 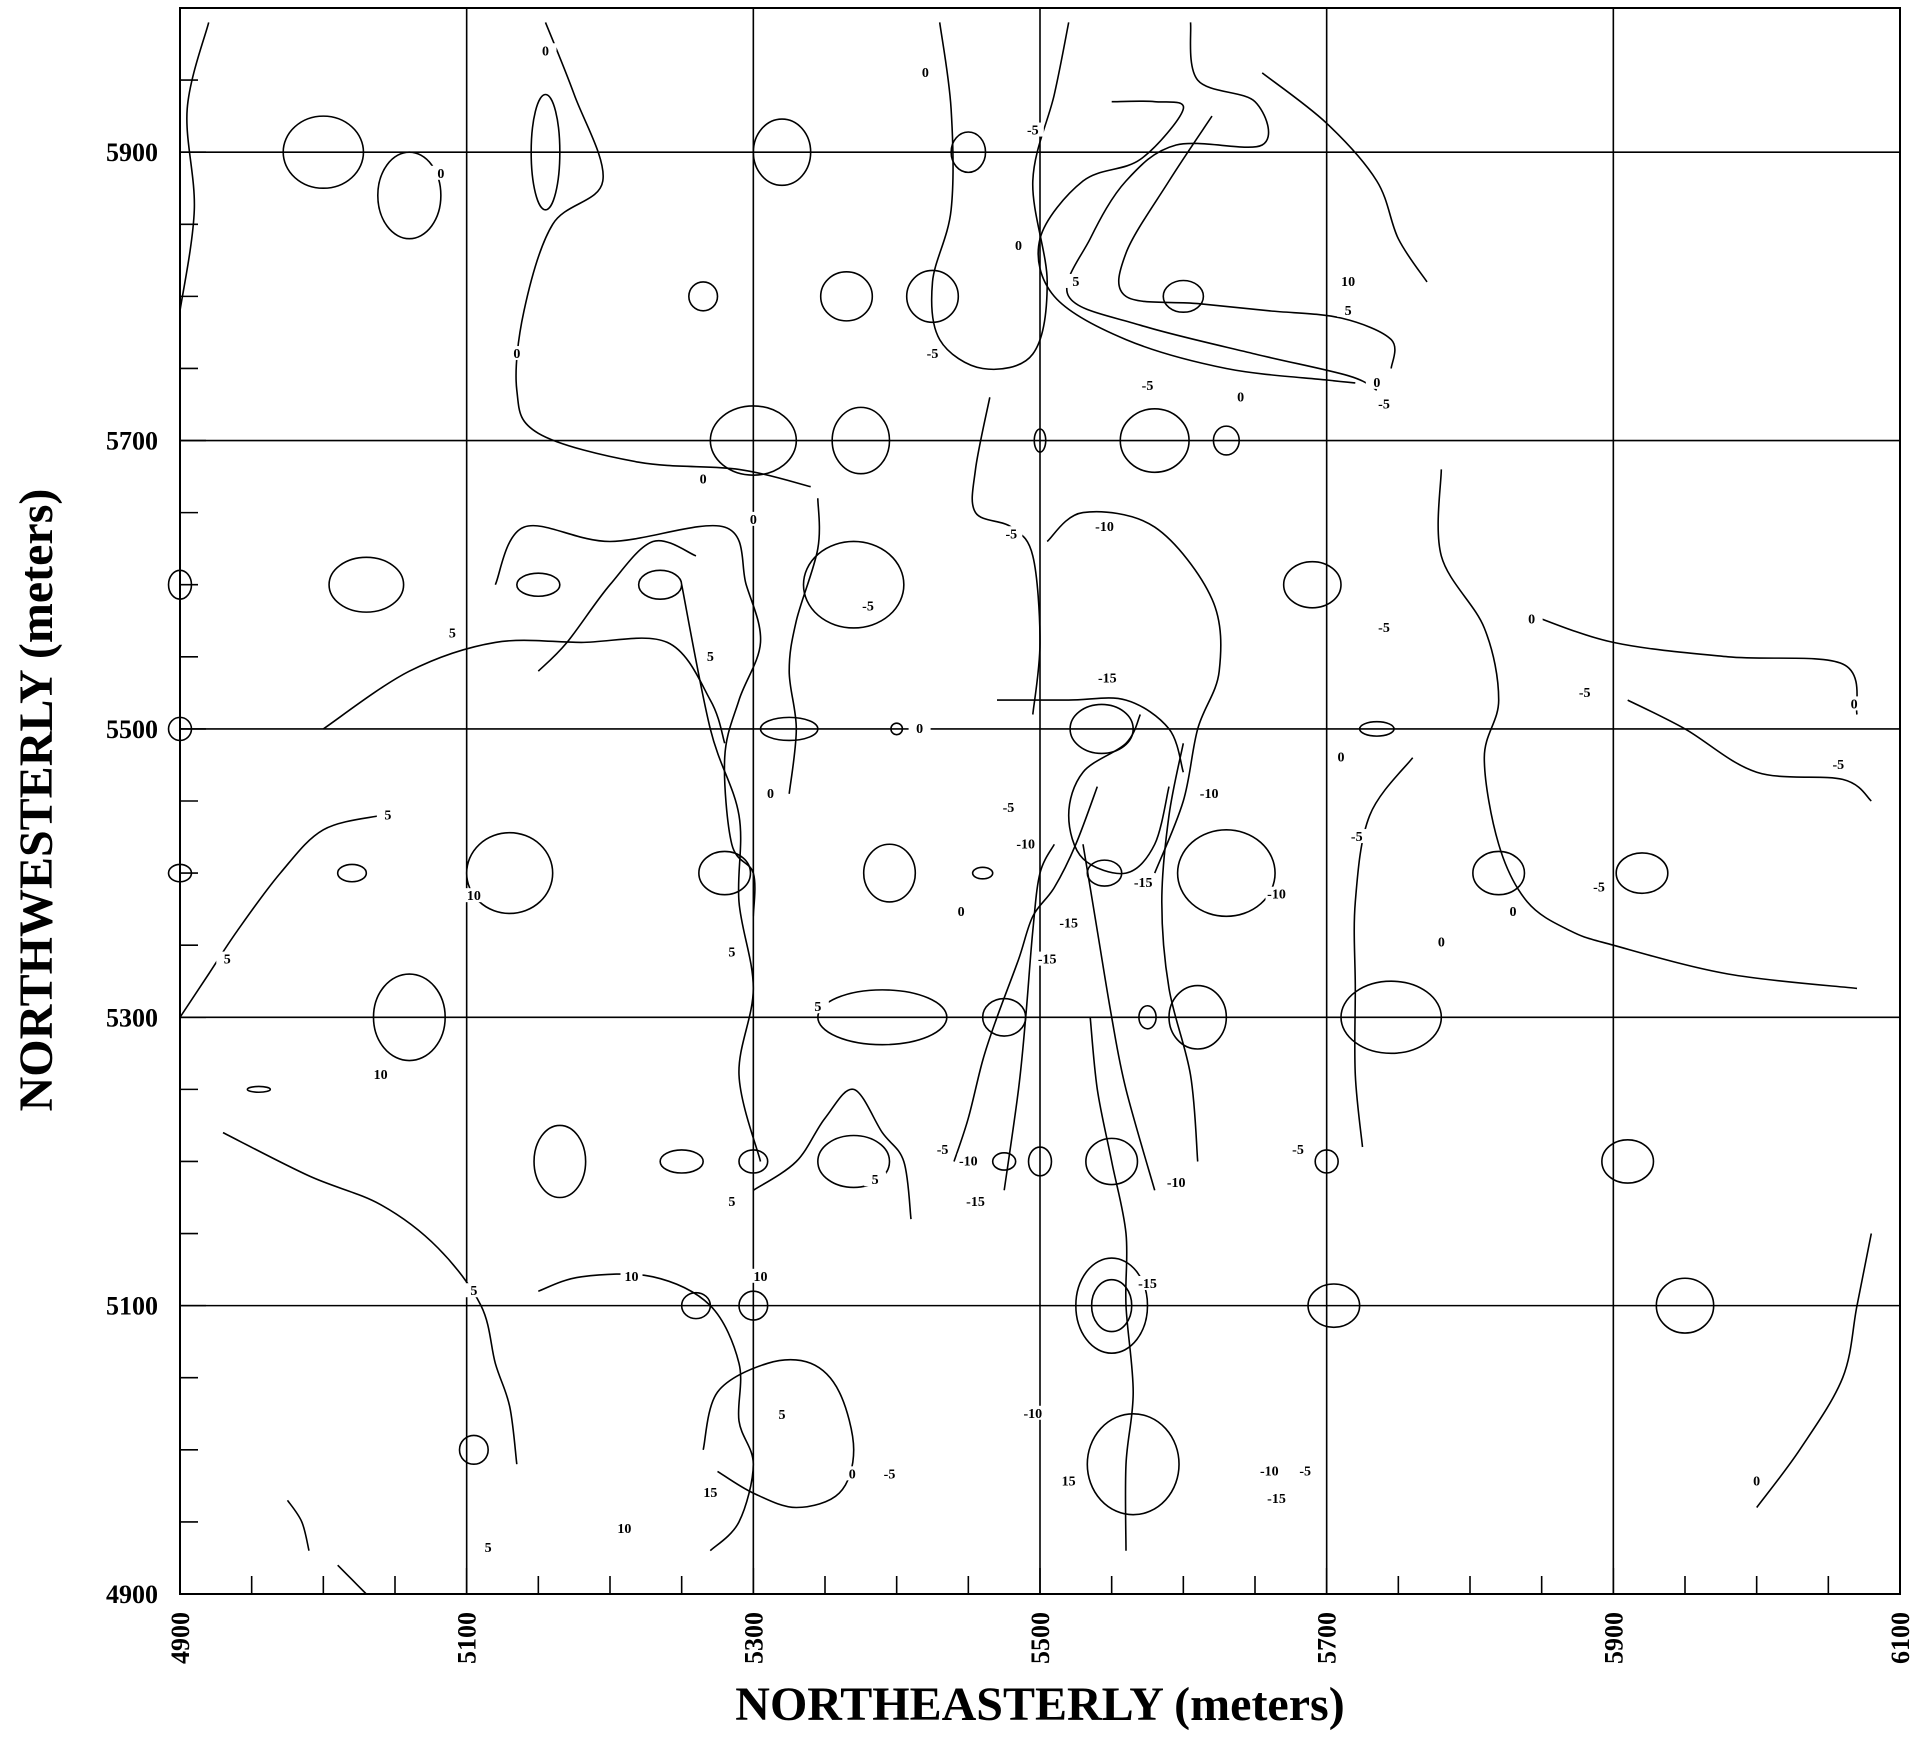 I want to click on x-tick-label: 4900, so click(x=180, y=1638).